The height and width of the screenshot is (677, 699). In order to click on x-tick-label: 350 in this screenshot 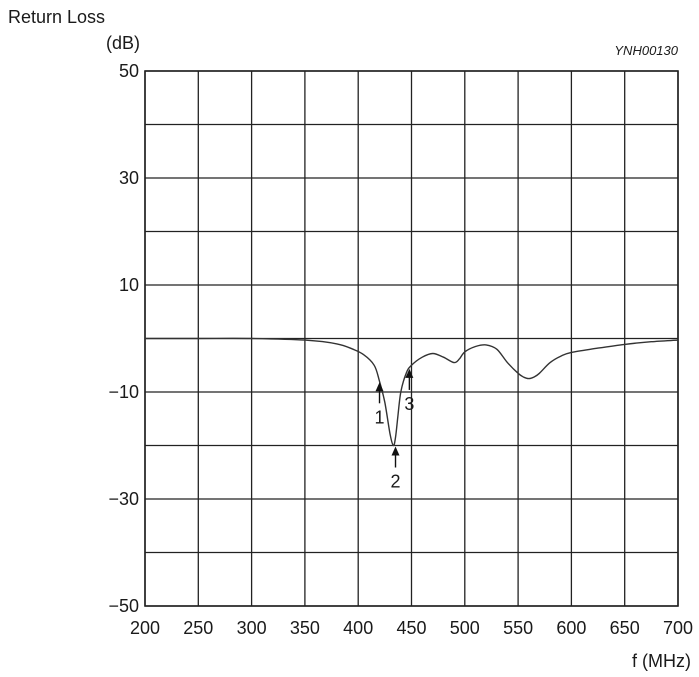, I will do `click(305, 628)`.